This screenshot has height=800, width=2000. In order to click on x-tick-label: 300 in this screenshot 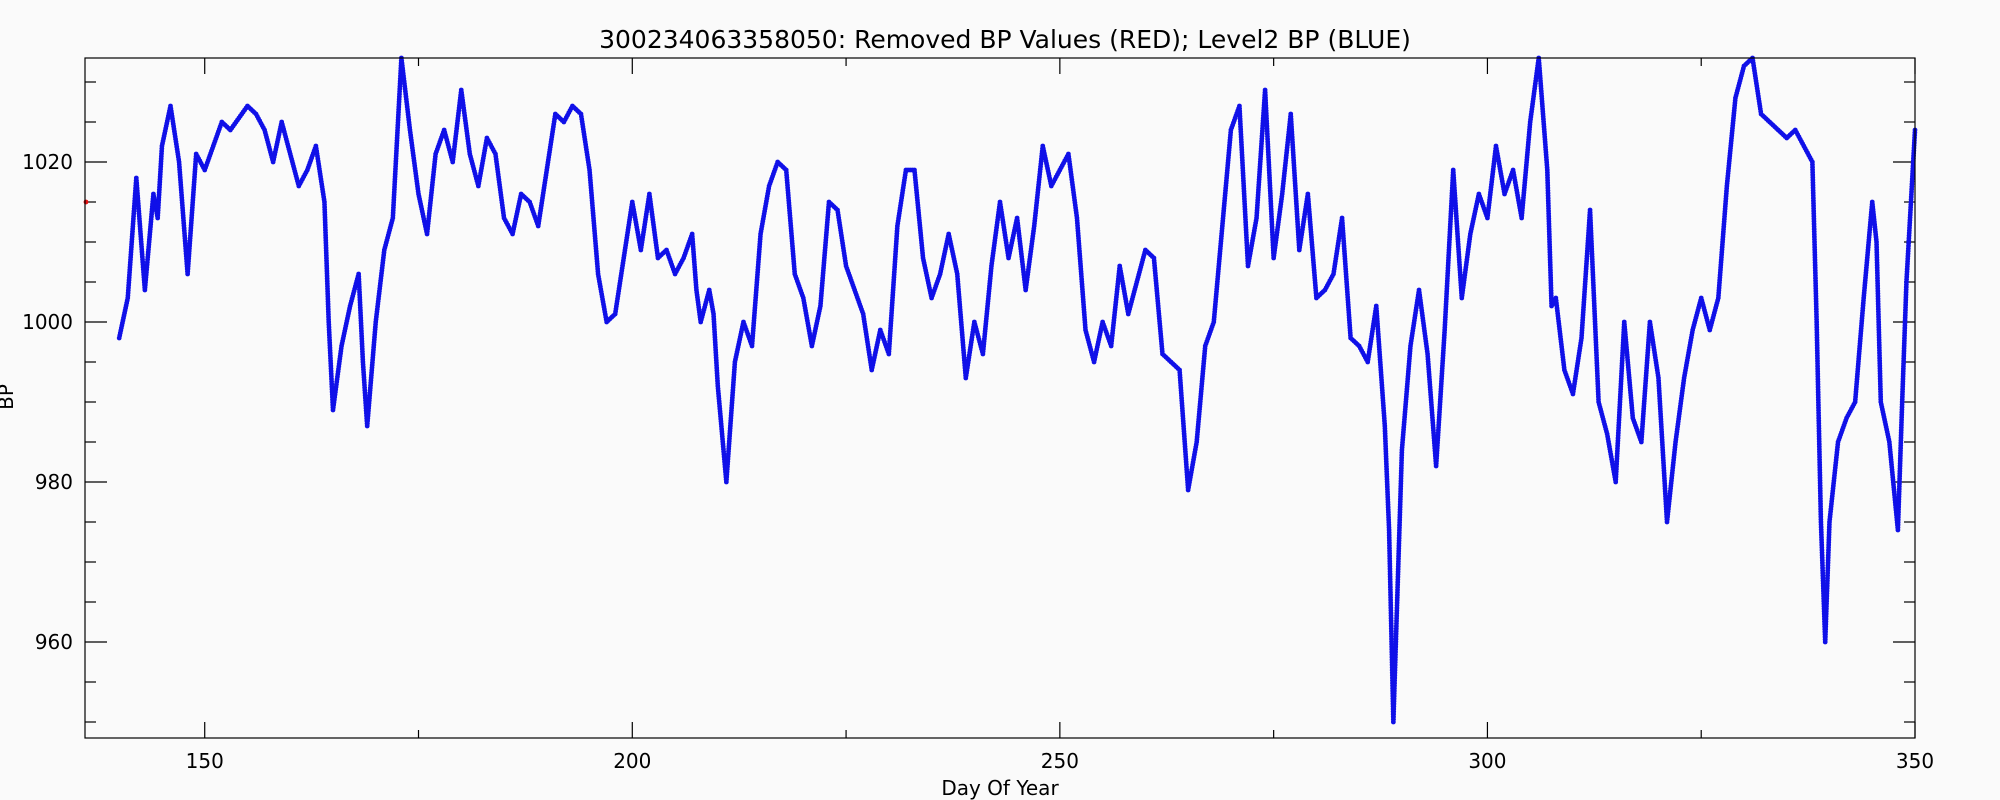, I will do `click(1487, 761)`.